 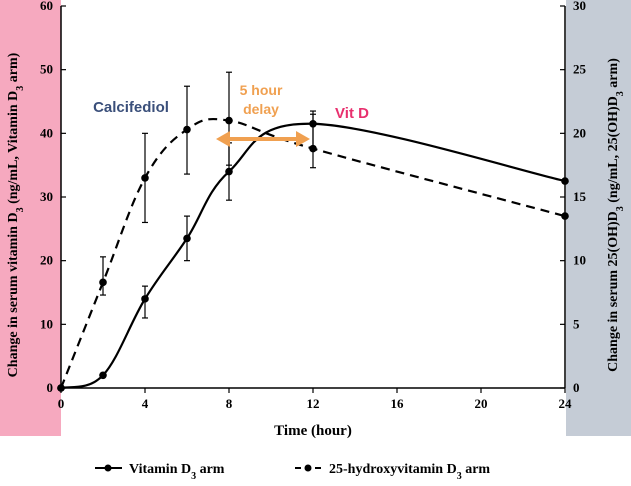 What do you see at coordinates (50, 387) in the screenshot?
I see `y-left-tick-label: 0` at bounding box center [50, 387].